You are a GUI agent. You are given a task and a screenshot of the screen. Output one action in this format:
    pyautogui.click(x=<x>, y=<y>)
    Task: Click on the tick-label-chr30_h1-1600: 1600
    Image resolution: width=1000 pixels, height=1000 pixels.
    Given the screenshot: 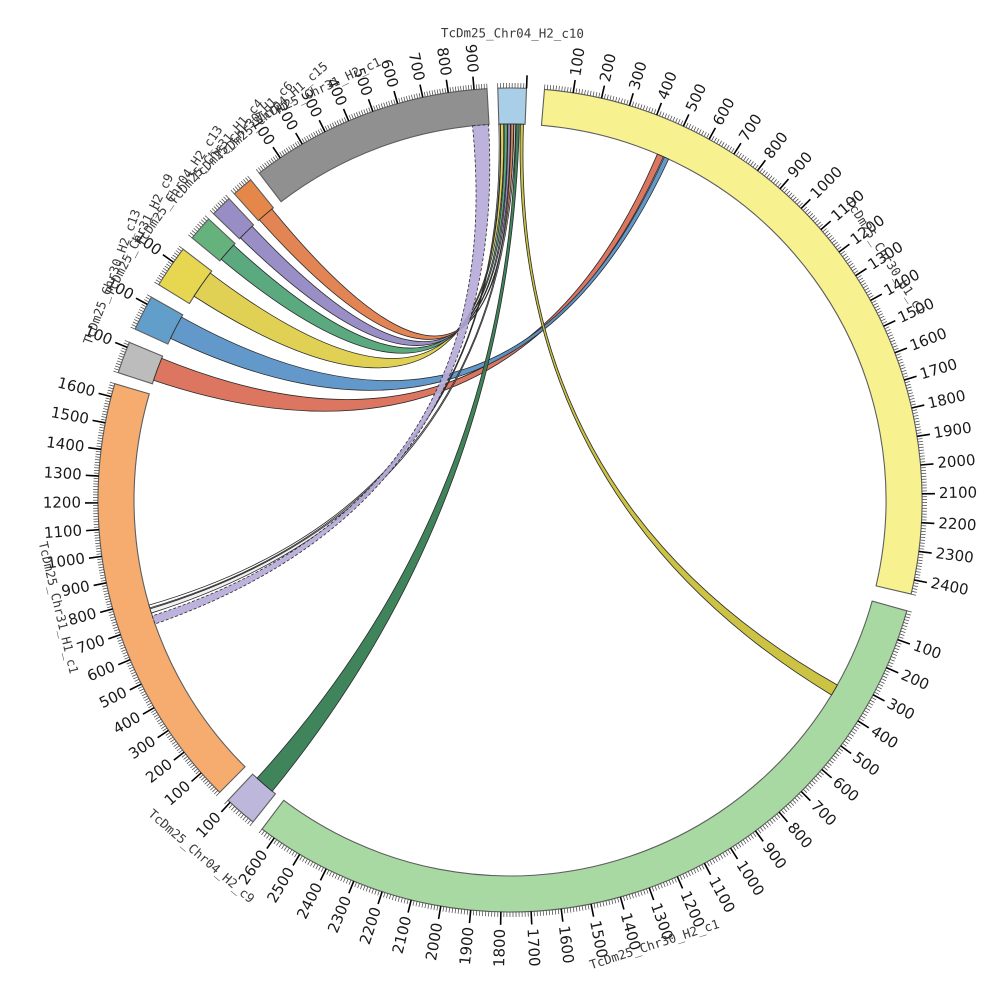 What is the action you would take?
    pyautogui.click(x=928, y=339)
    